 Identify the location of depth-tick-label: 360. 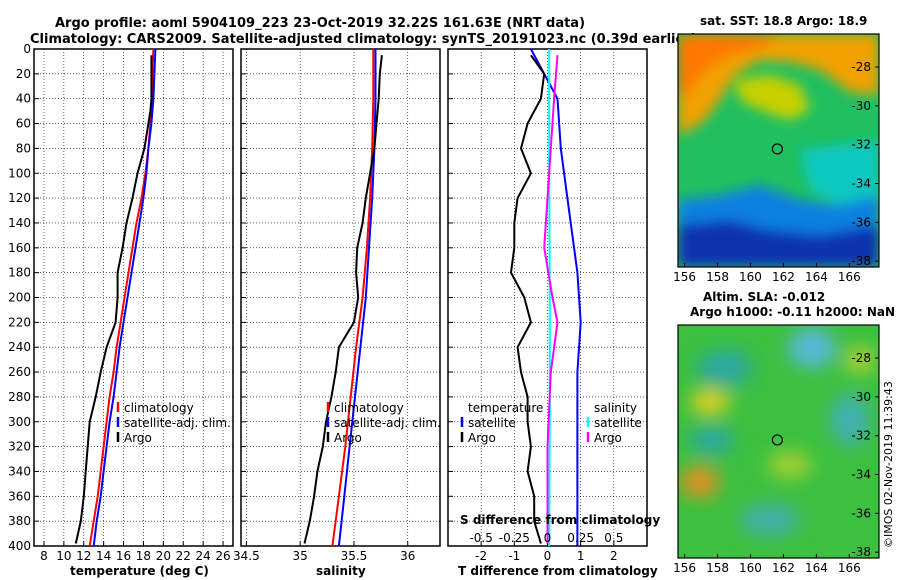
(19, 496).